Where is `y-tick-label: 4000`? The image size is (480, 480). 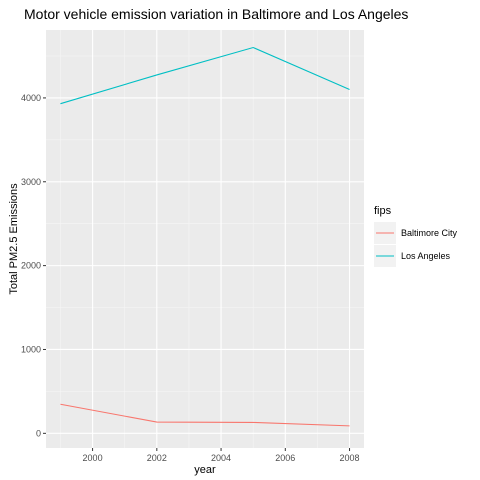
y-tick-label: 4000 is located at coordinates (31, 98).